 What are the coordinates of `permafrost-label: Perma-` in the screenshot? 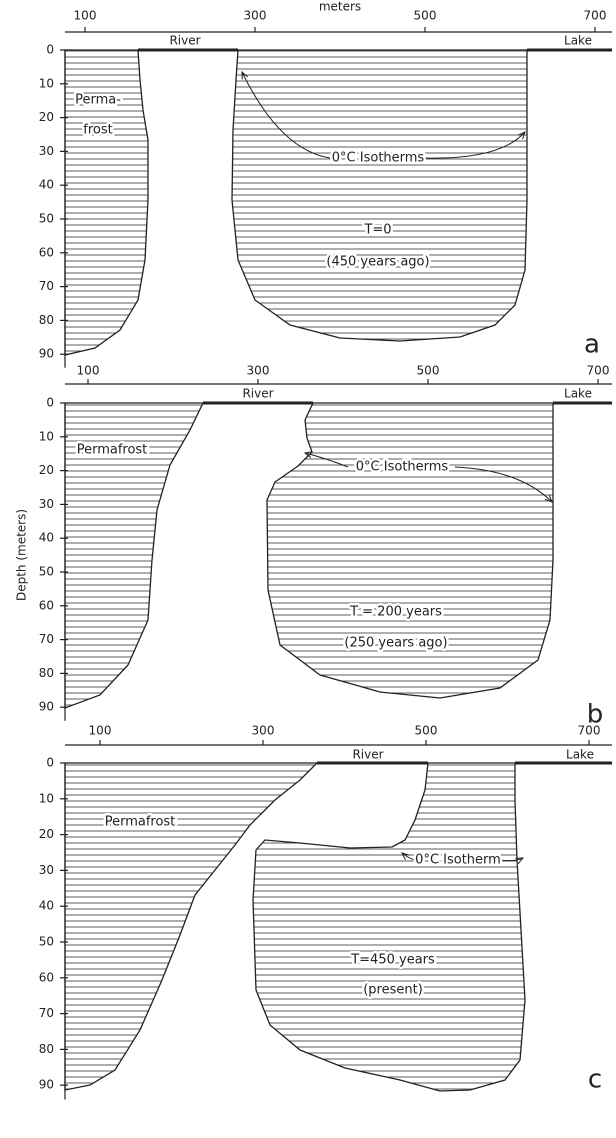 It's located at (98, 100).